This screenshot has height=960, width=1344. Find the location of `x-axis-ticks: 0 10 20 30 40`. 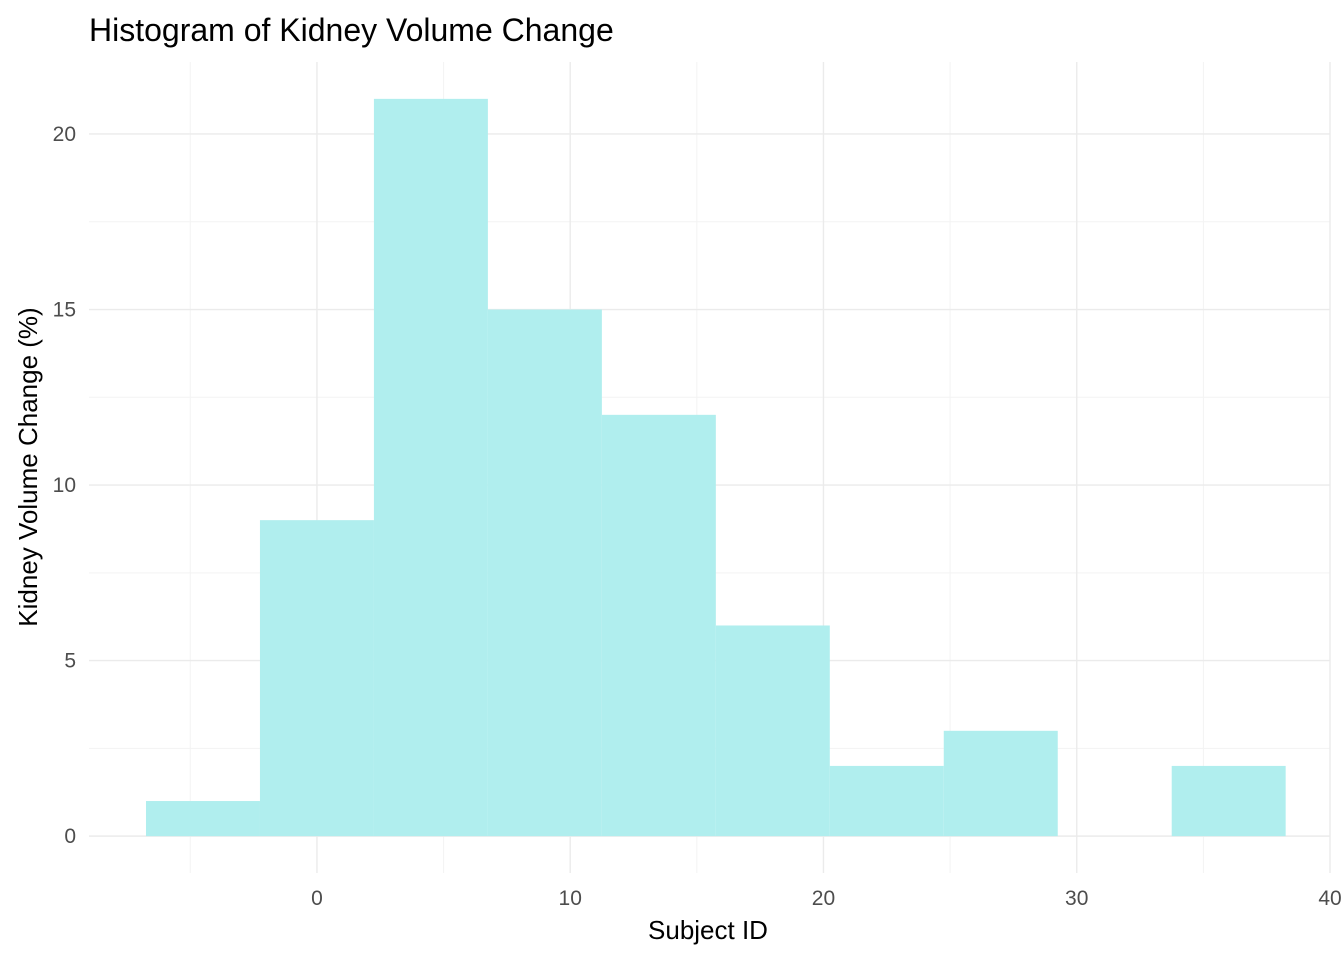

x-axis-ticks: 0 10 20 30 40 is located at coordinates (826, 898).